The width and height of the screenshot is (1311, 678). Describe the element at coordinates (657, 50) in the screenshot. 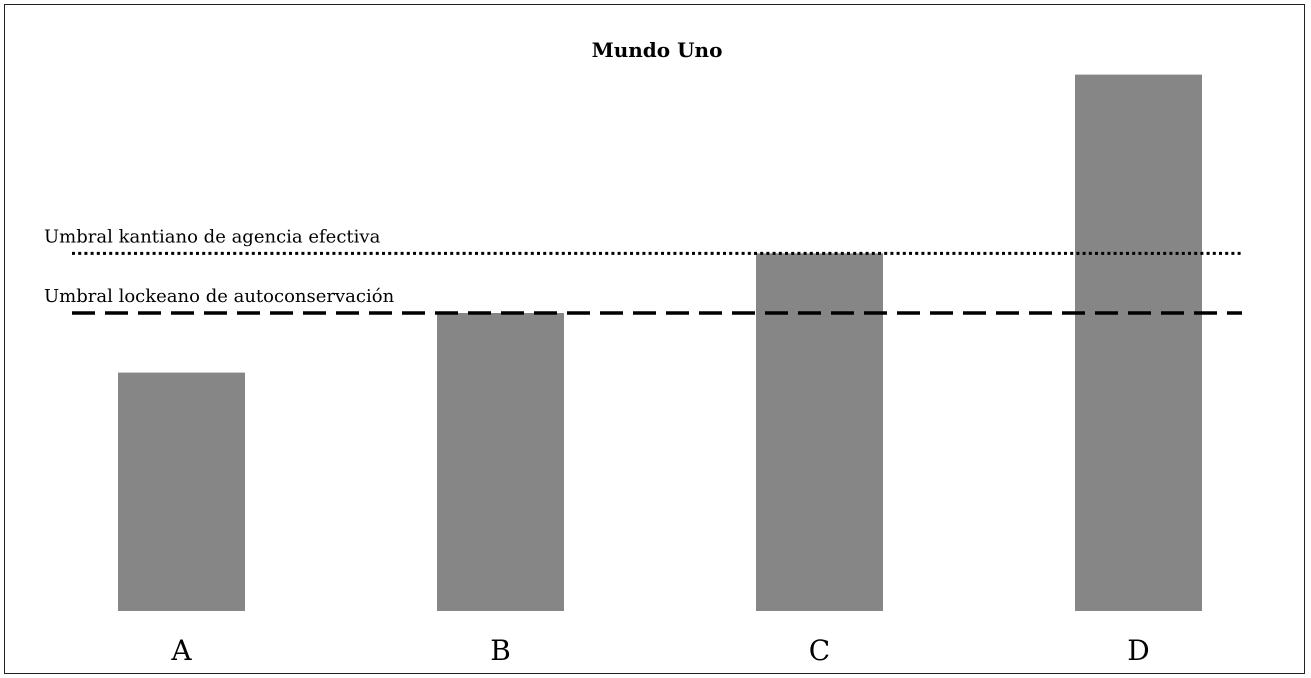

I see `chart-title: Mundo Uno` at that location.